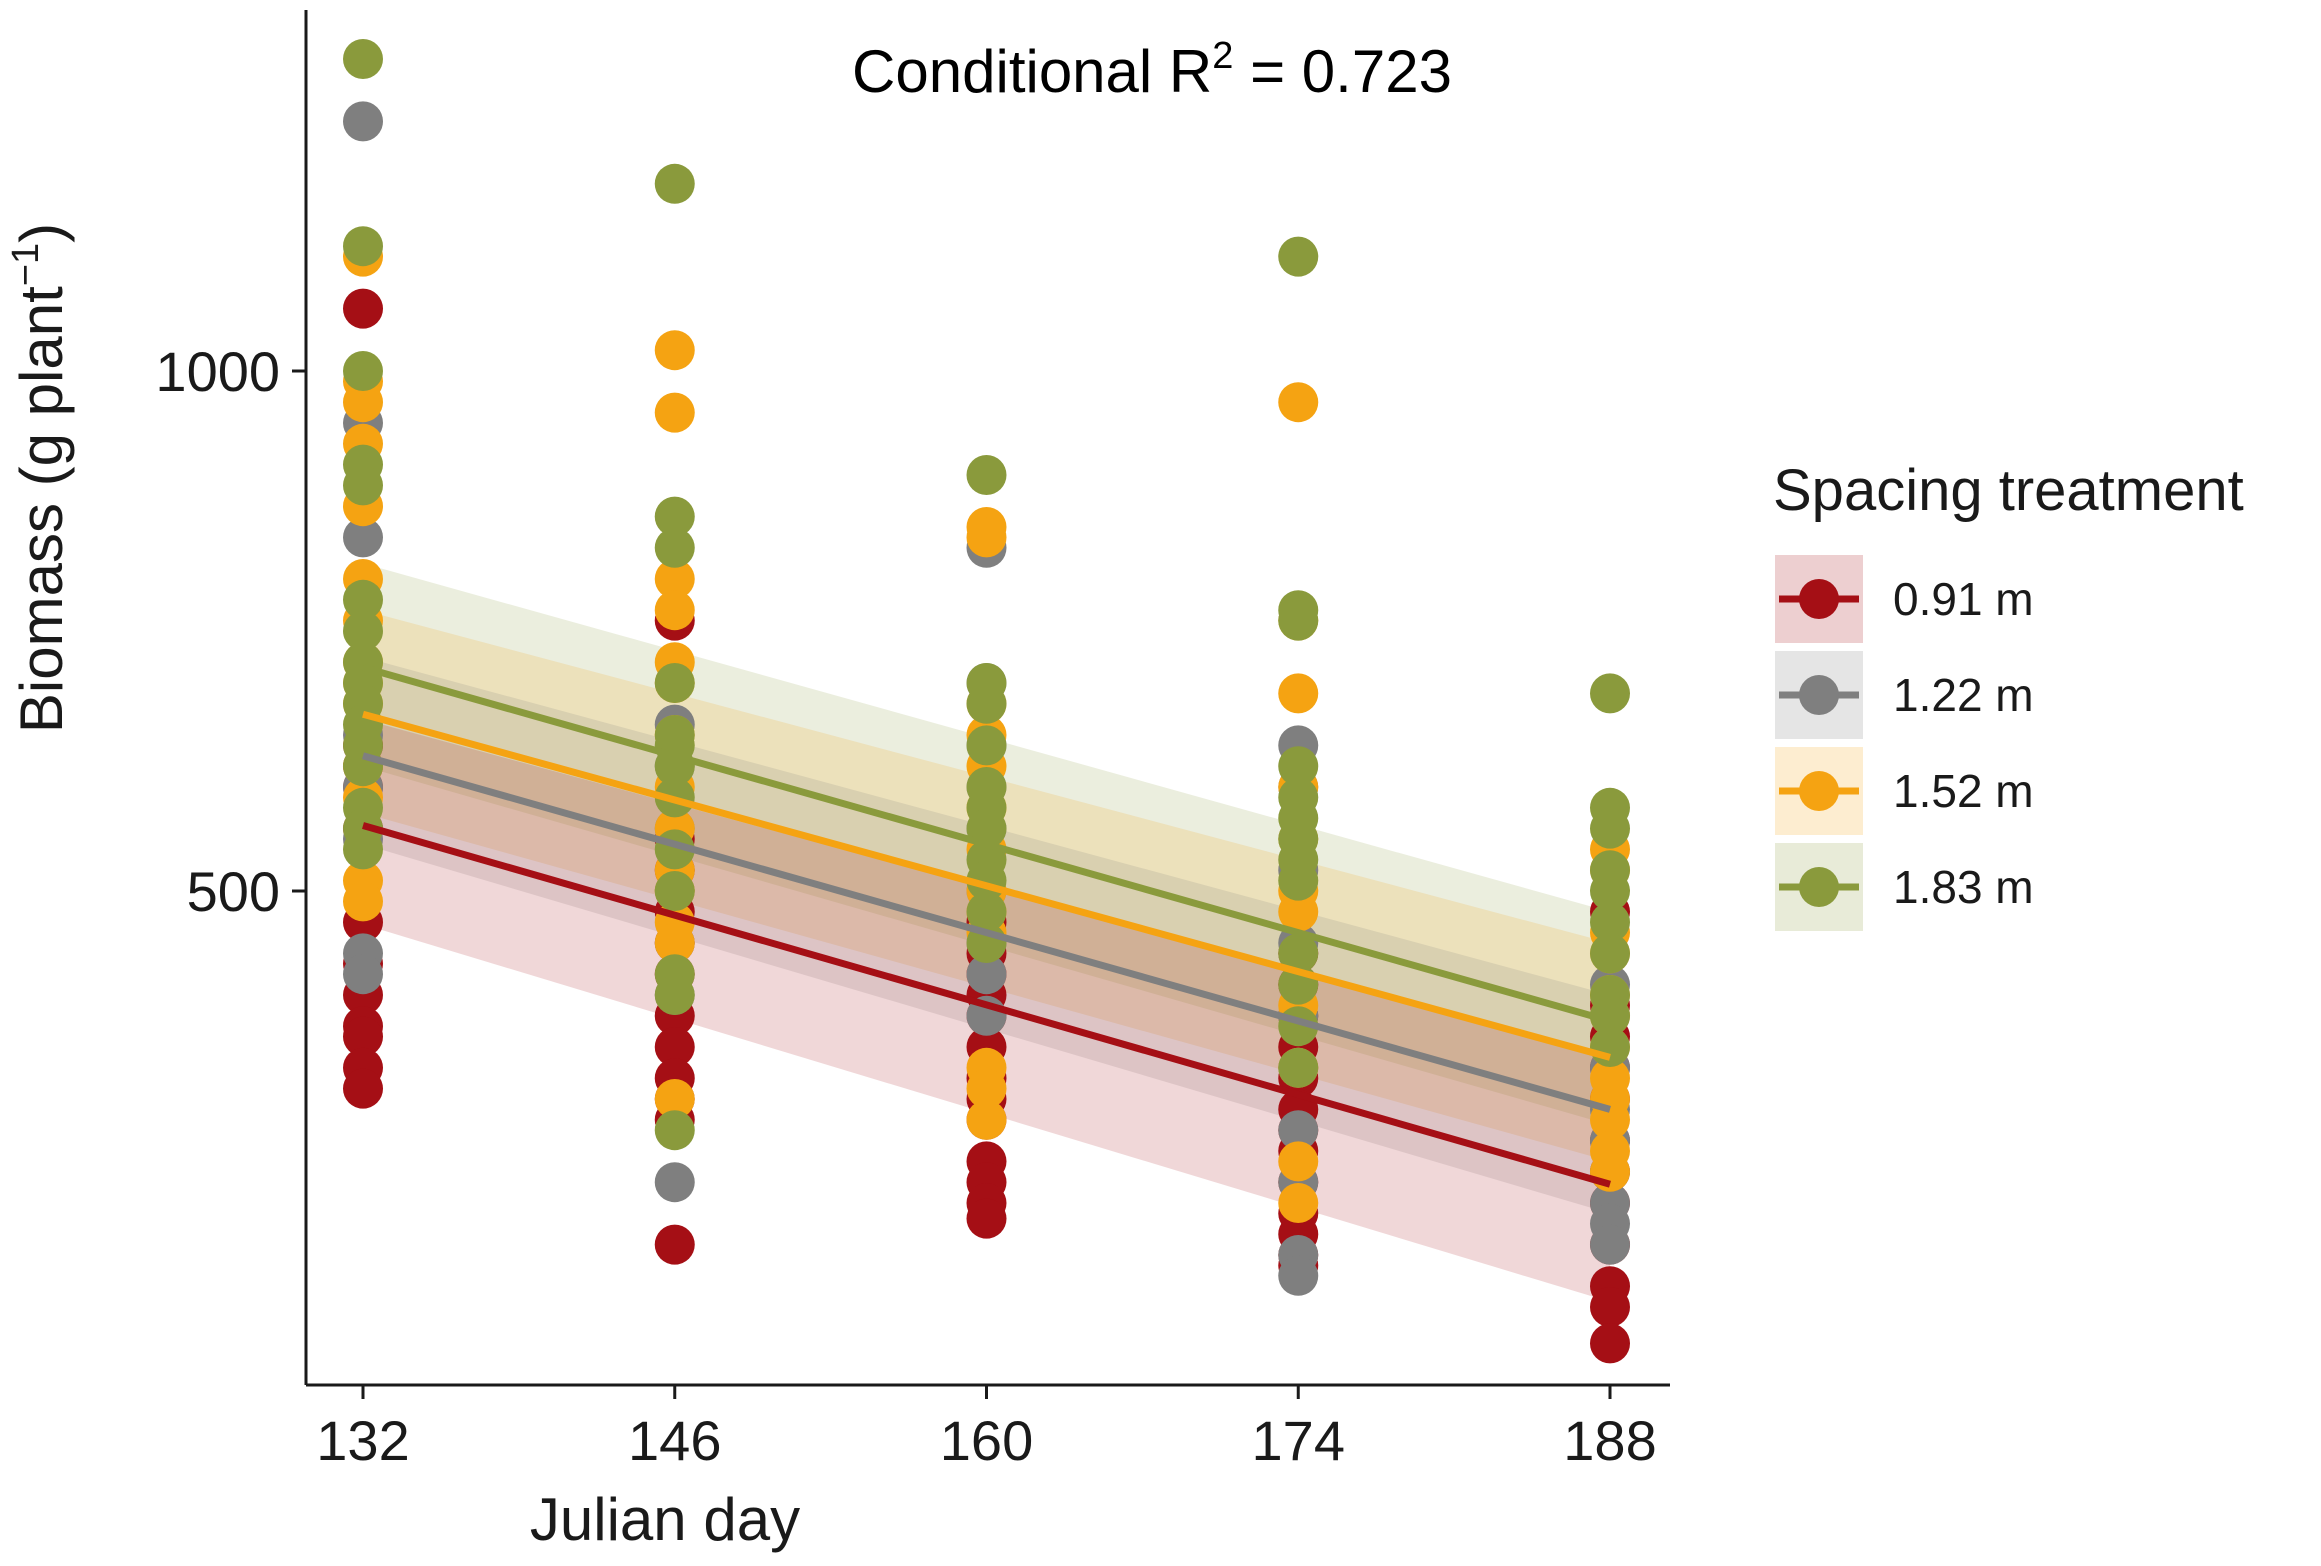 The height and width of the screenshot is (1566, 2321). What do you see at coordinates (1963, 599) in the screenshot?
I see `legend-label-091m: 0.91 m` at bounding box center [1963, 599].